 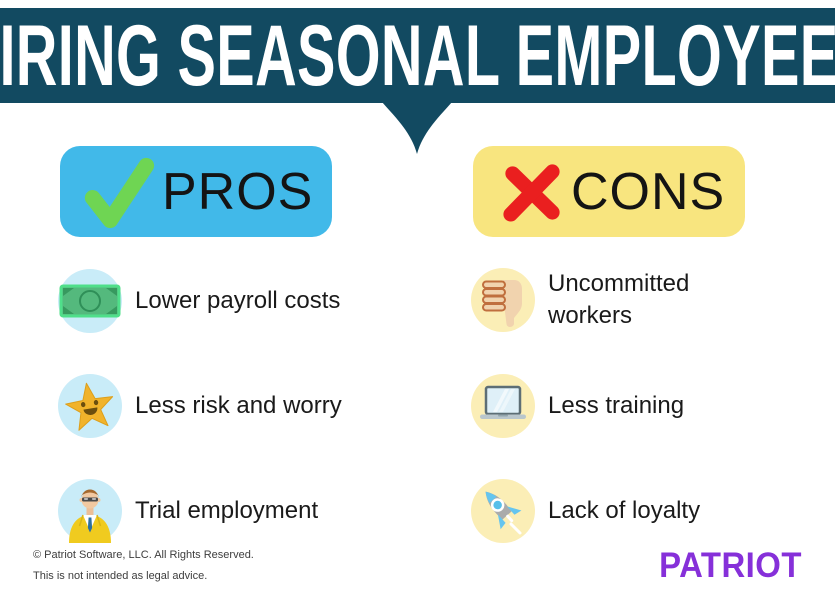 What do you see at coordinates (238, 300) in the screenshot?
I see `list-item-label: Lower payroll costs` at bounding box center [238, 300].